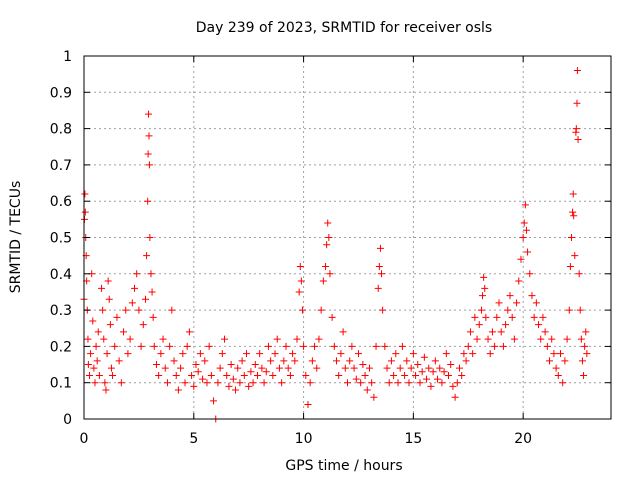  I want to click on y-axis-label: SRMTID / TECUs, so click(16, 237).